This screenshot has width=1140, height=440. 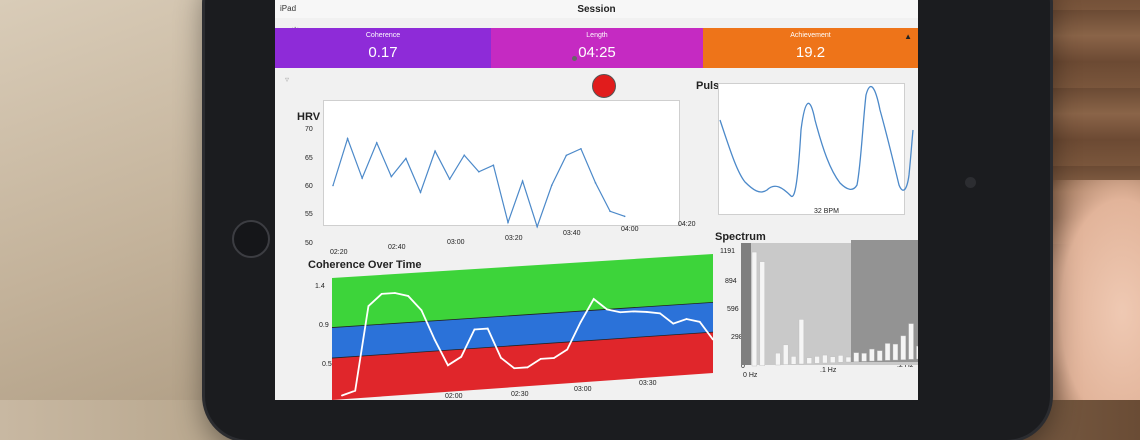 What do you see at coordinates (750, 375) in the screenshot?
I see `spectrum-xtick: 0 Hz` at bounding box center [750, 375].